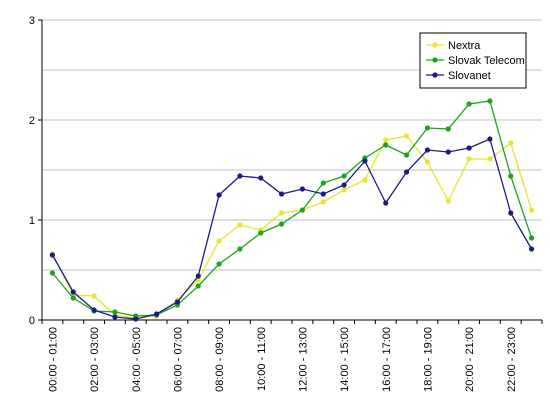 The image size is (550, 410). I want to click on legend-label: Slovanet, so click(469, 76).